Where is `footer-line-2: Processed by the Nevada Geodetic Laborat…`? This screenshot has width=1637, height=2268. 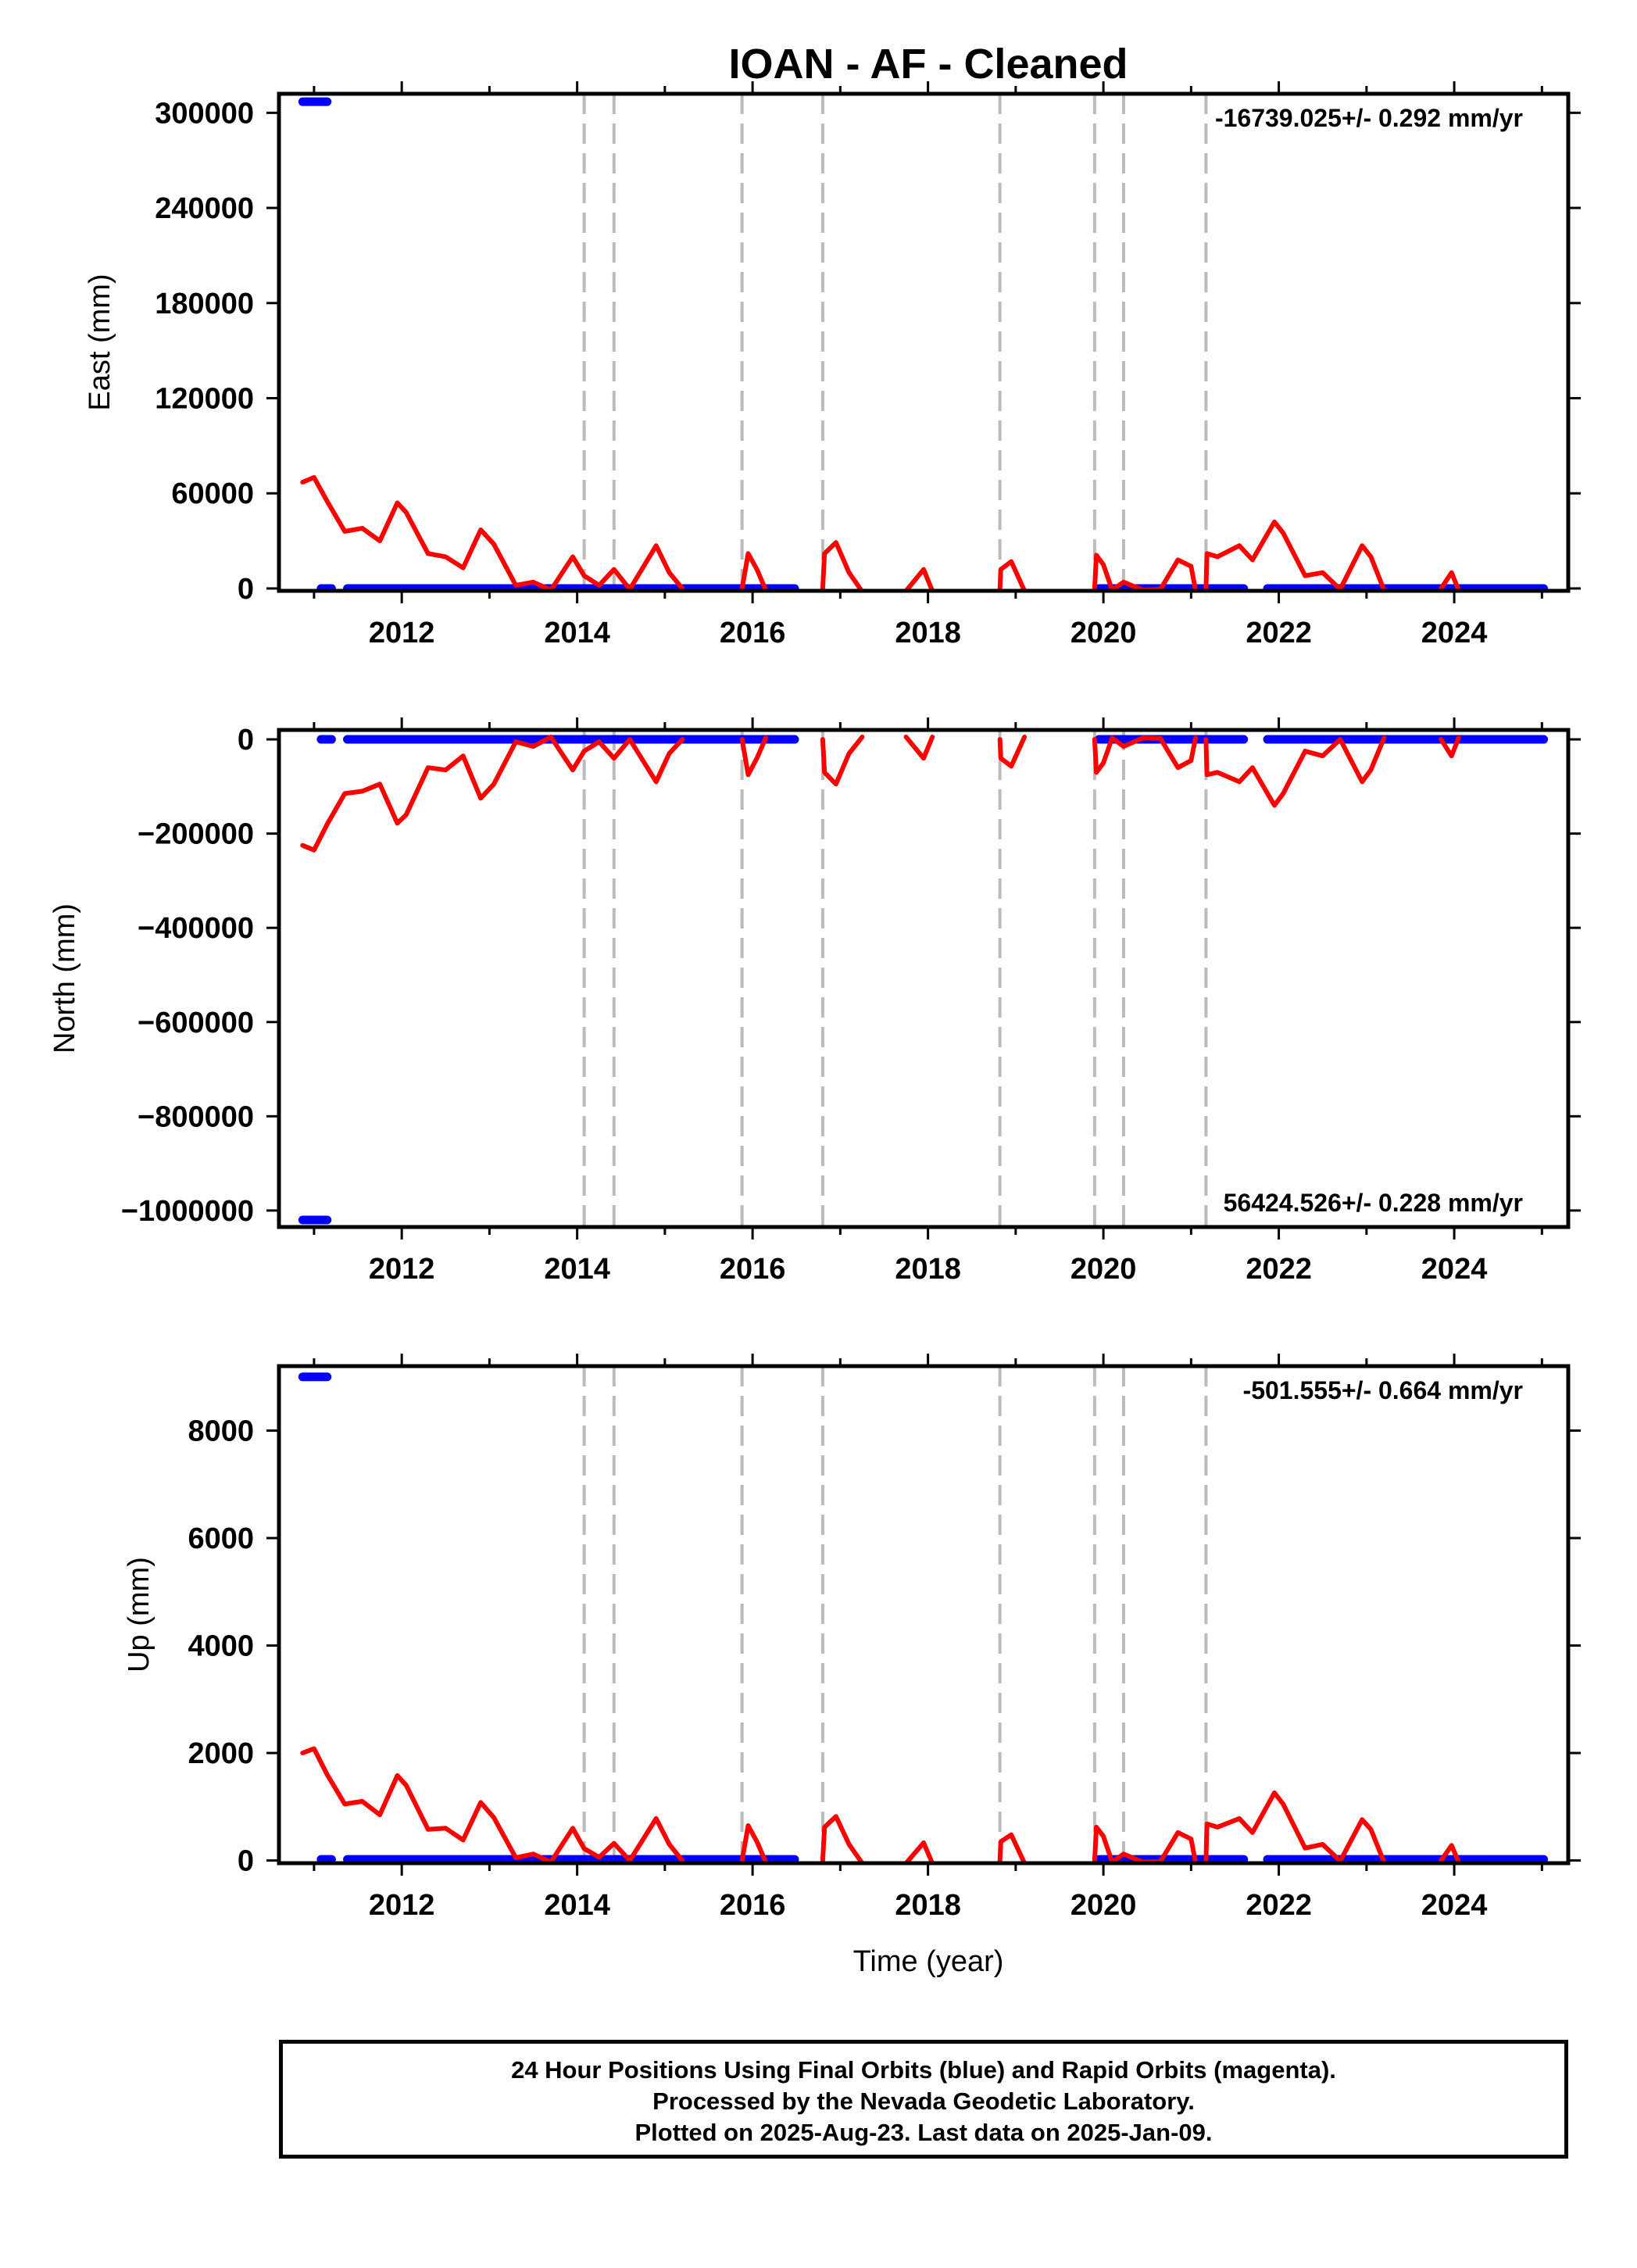
footer-line-2: Processed by the Nevada Geodetic Laborat… is located at coordinates (923, 2101).